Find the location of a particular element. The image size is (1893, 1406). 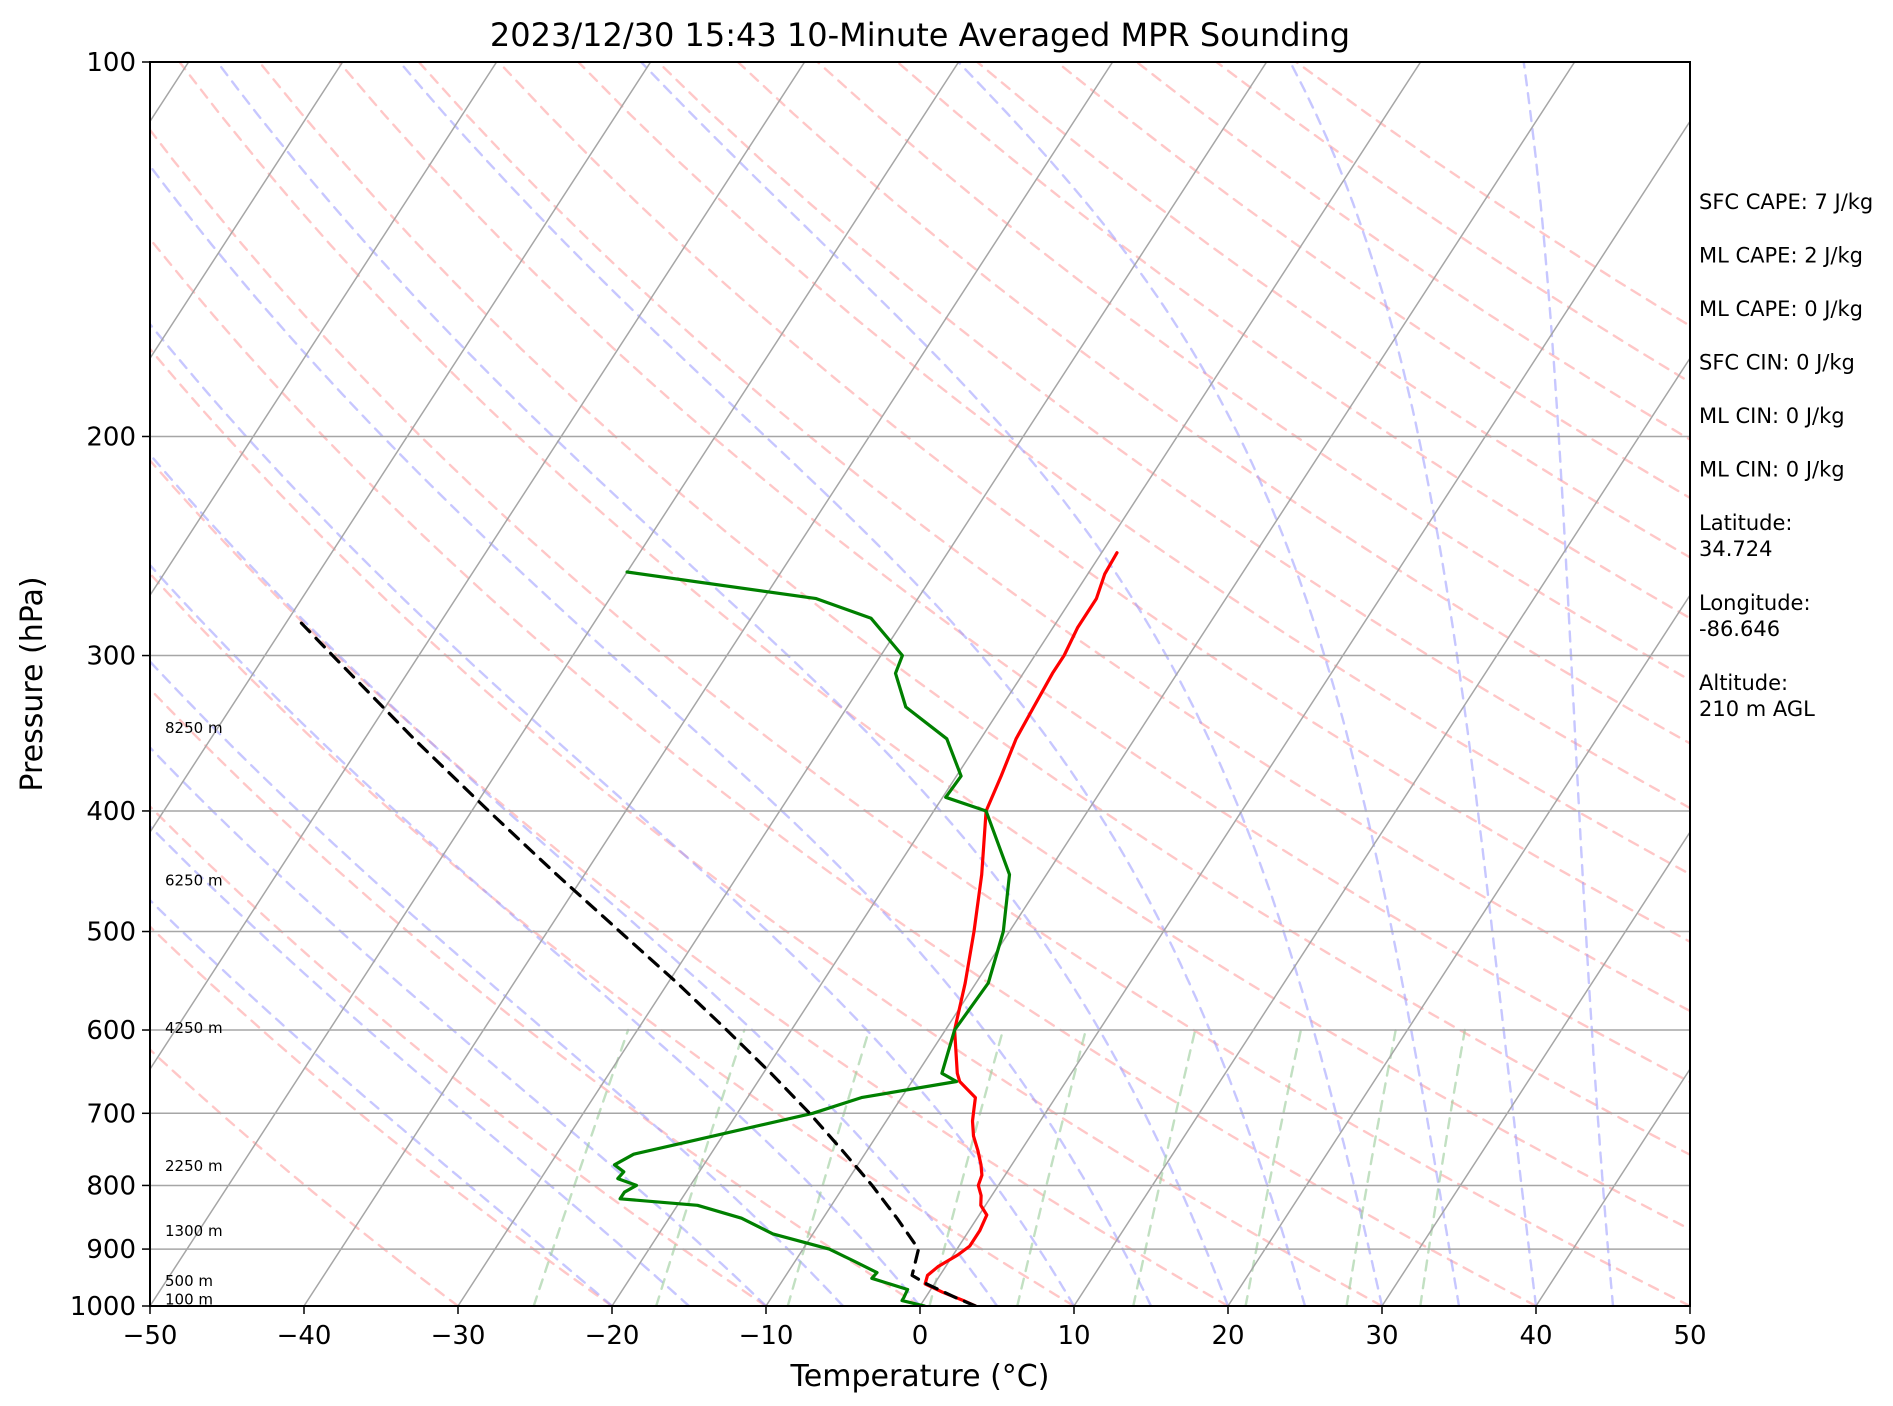

height-label: 8250 m is located at coordinates (194, 728).